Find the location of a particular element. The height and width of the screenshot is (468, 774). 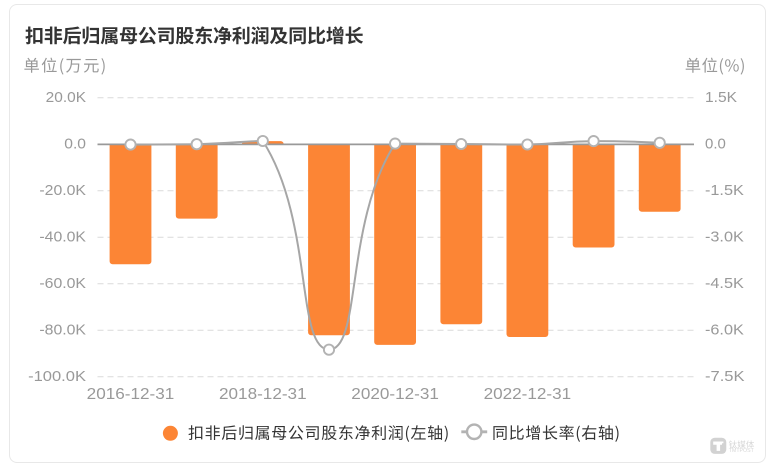

svg-text: -100.0K is located at coordinates (57, 376).